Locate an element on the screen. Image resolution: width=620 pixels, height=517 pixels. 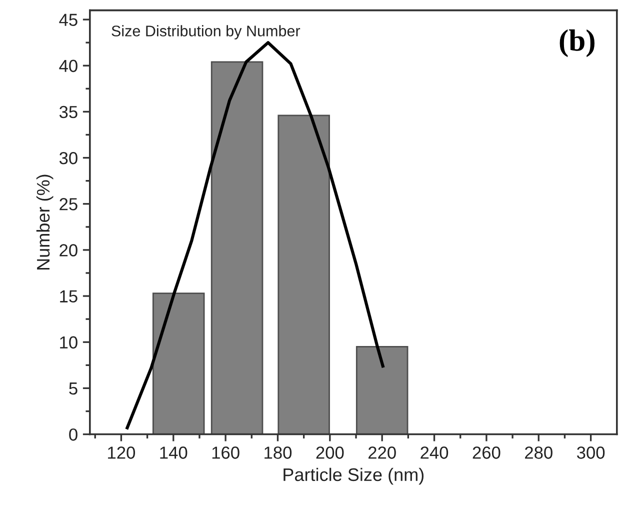
y-tick-label: 30 is located at coordinates (68, 158).